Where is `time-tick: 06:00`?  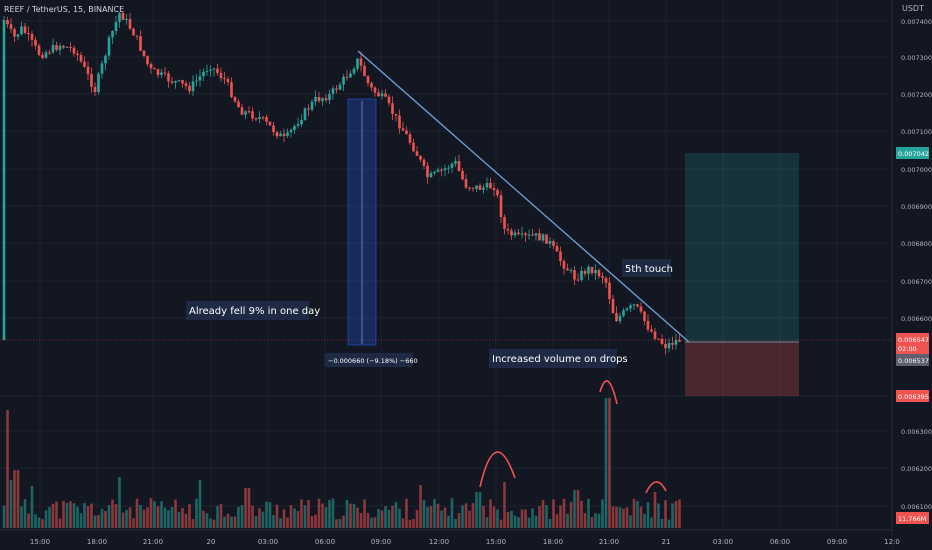
time-tick: 06:00 is located at coordinates (325, 542).